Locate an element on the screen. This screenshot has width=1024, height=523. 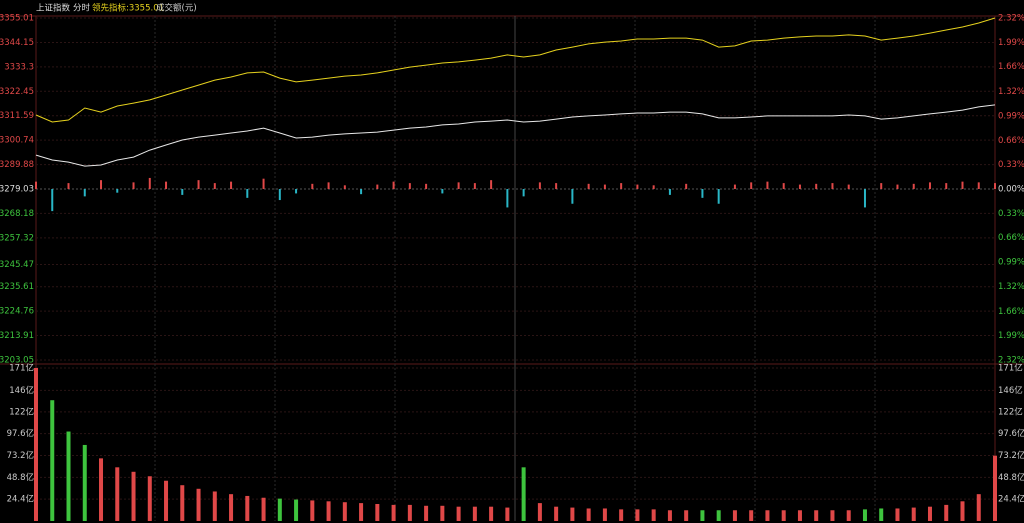
y-tick-label: 3257.32 is located at coordinates (17, 238).